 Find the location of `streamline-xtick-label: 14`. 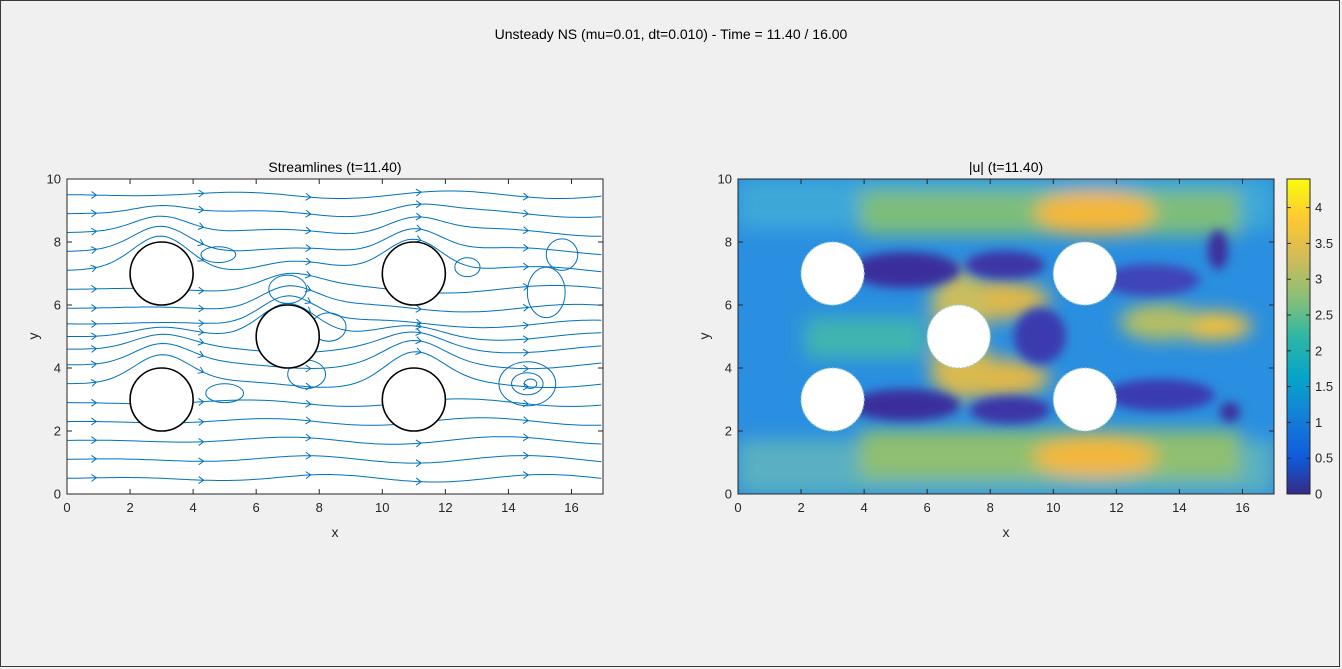

streamline-xtick-label: 14 is located at coordinates (508, 507).